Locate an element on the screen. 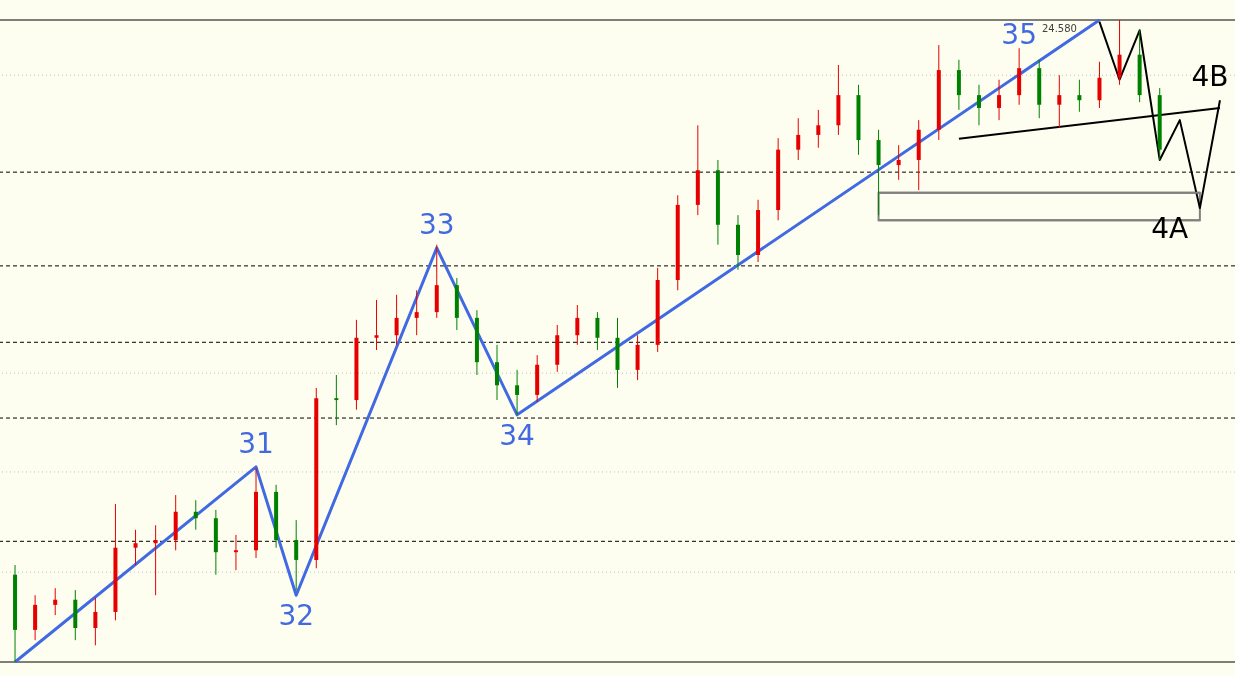  annotation: 4B is located at coordinates (1210, 77).